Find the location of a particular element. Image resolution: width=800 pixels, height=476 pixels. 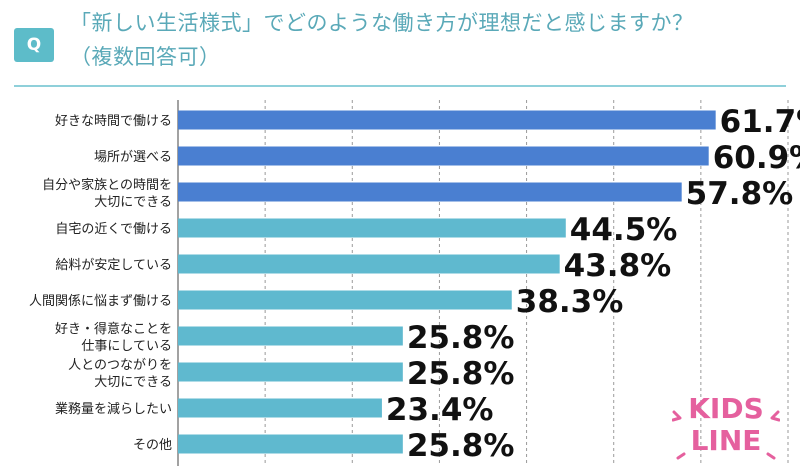

value-label: 23.4% is located at coordinates (440, 410).